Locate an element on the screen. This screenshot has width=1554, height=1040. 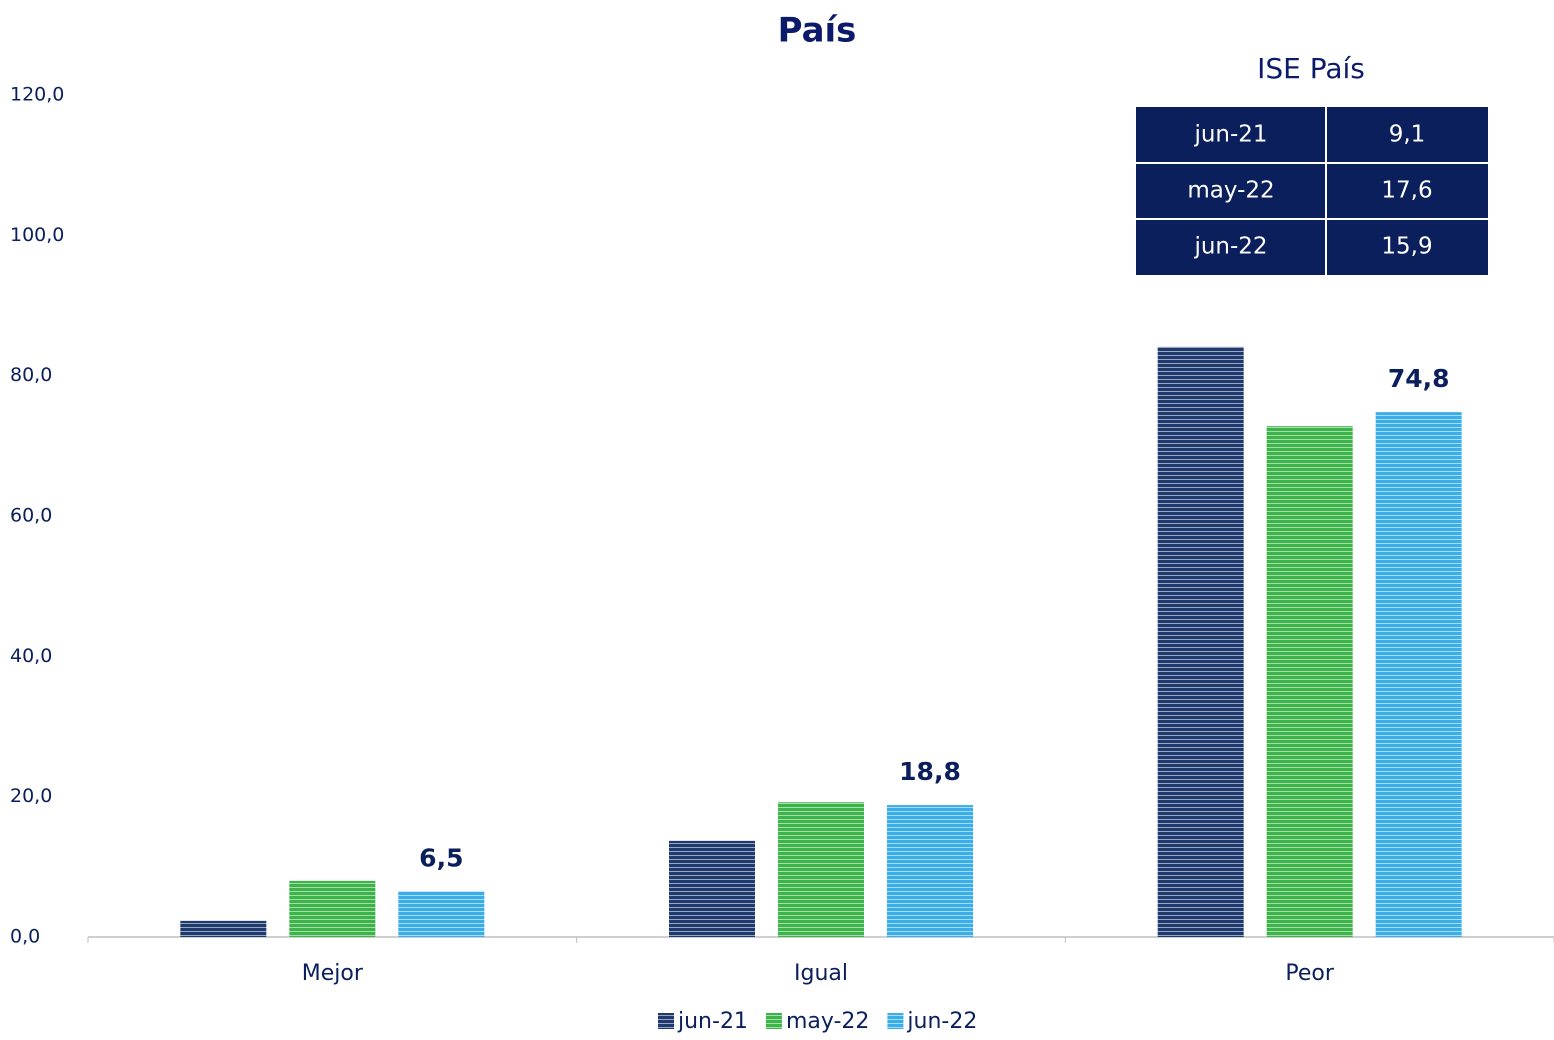
y-tick-label: 20,0 is located at coordinates (31, 796).